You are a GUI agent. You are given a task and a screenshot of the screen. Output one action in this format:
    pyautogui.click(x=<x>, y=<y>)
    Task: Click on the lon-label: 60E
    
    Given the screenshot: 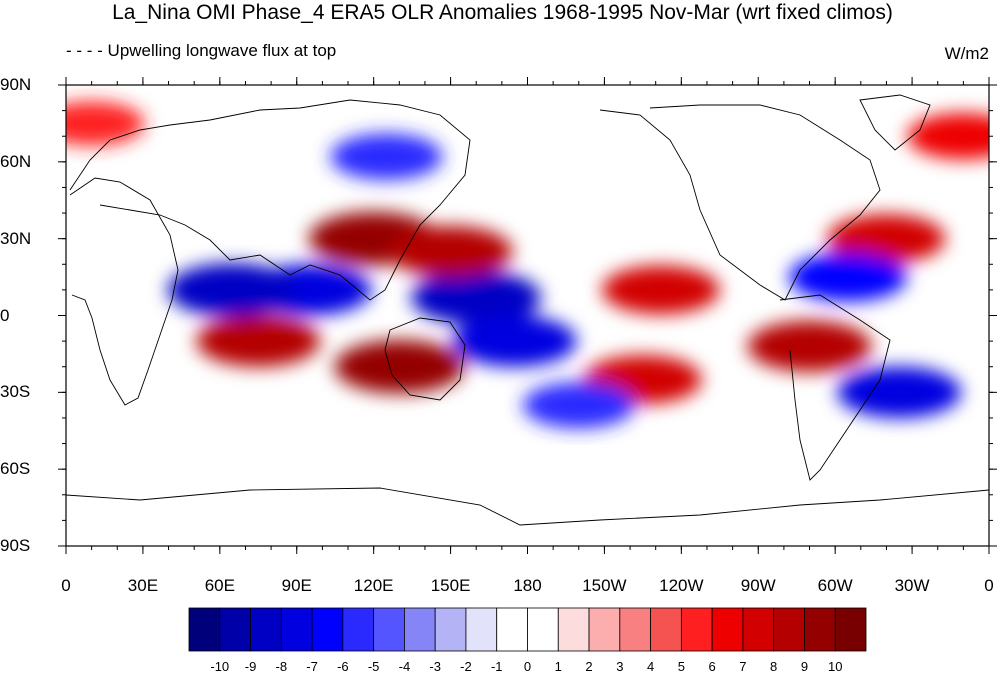 What is the action you would take?
    pyautogui.click(x=219, y=585)
    